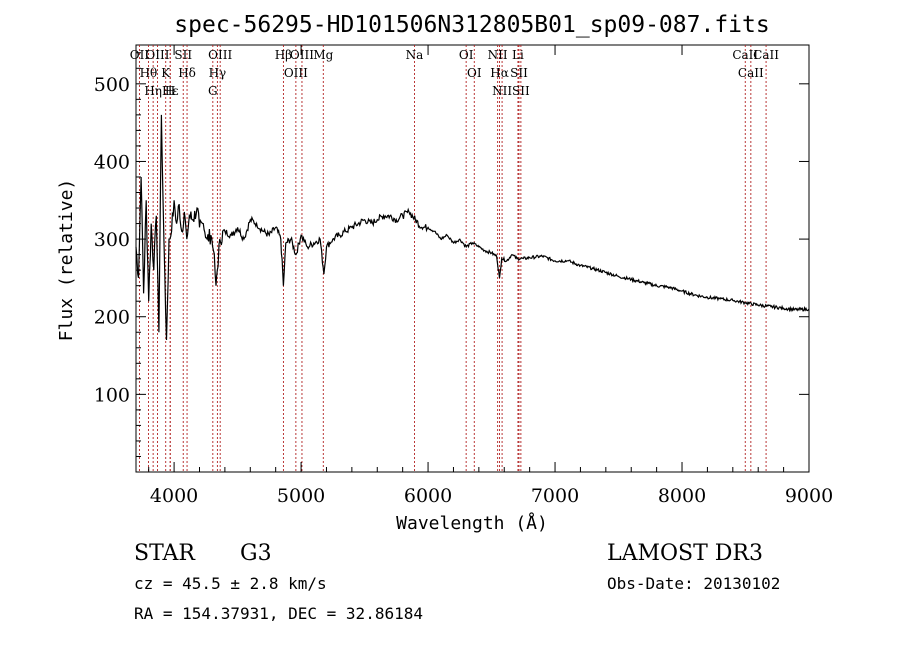 The height and width of the screenshot is (649, 900). I want to click on x-tick-label: 7000, so click(555, 496).